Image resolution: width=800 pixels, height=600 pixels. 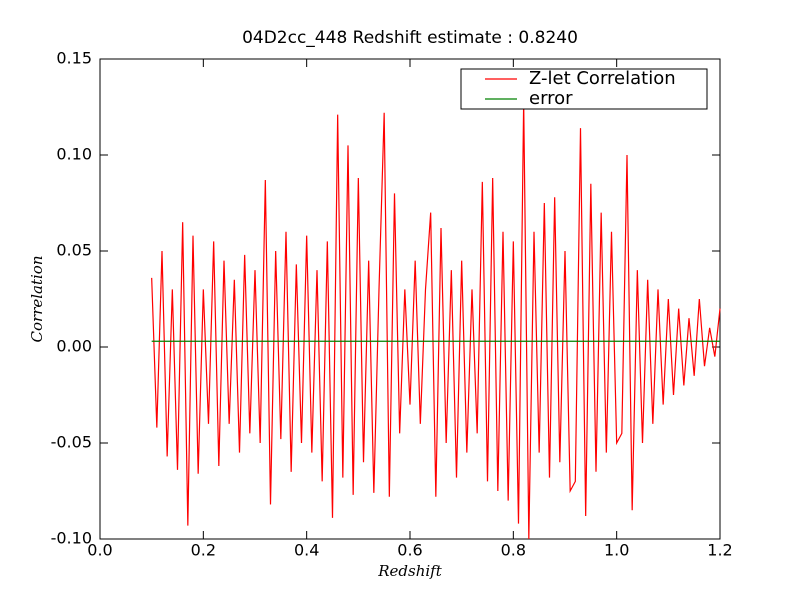 What do you see at coordinates (71, 538) in the screenshot?
I see `y-tick-label: -0.10` at bounding box center [71, 538].